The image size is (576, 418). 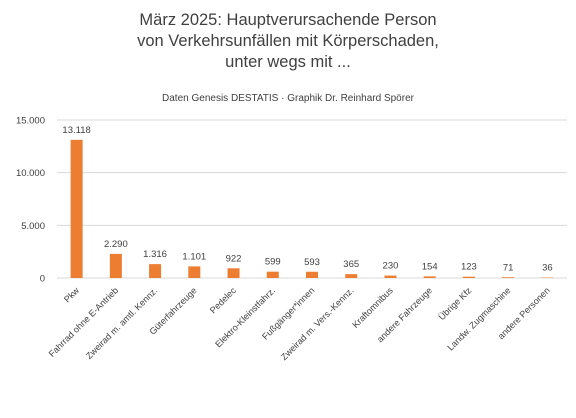 I want to click on y-tick-label: 0, so click(x=42, y=279).